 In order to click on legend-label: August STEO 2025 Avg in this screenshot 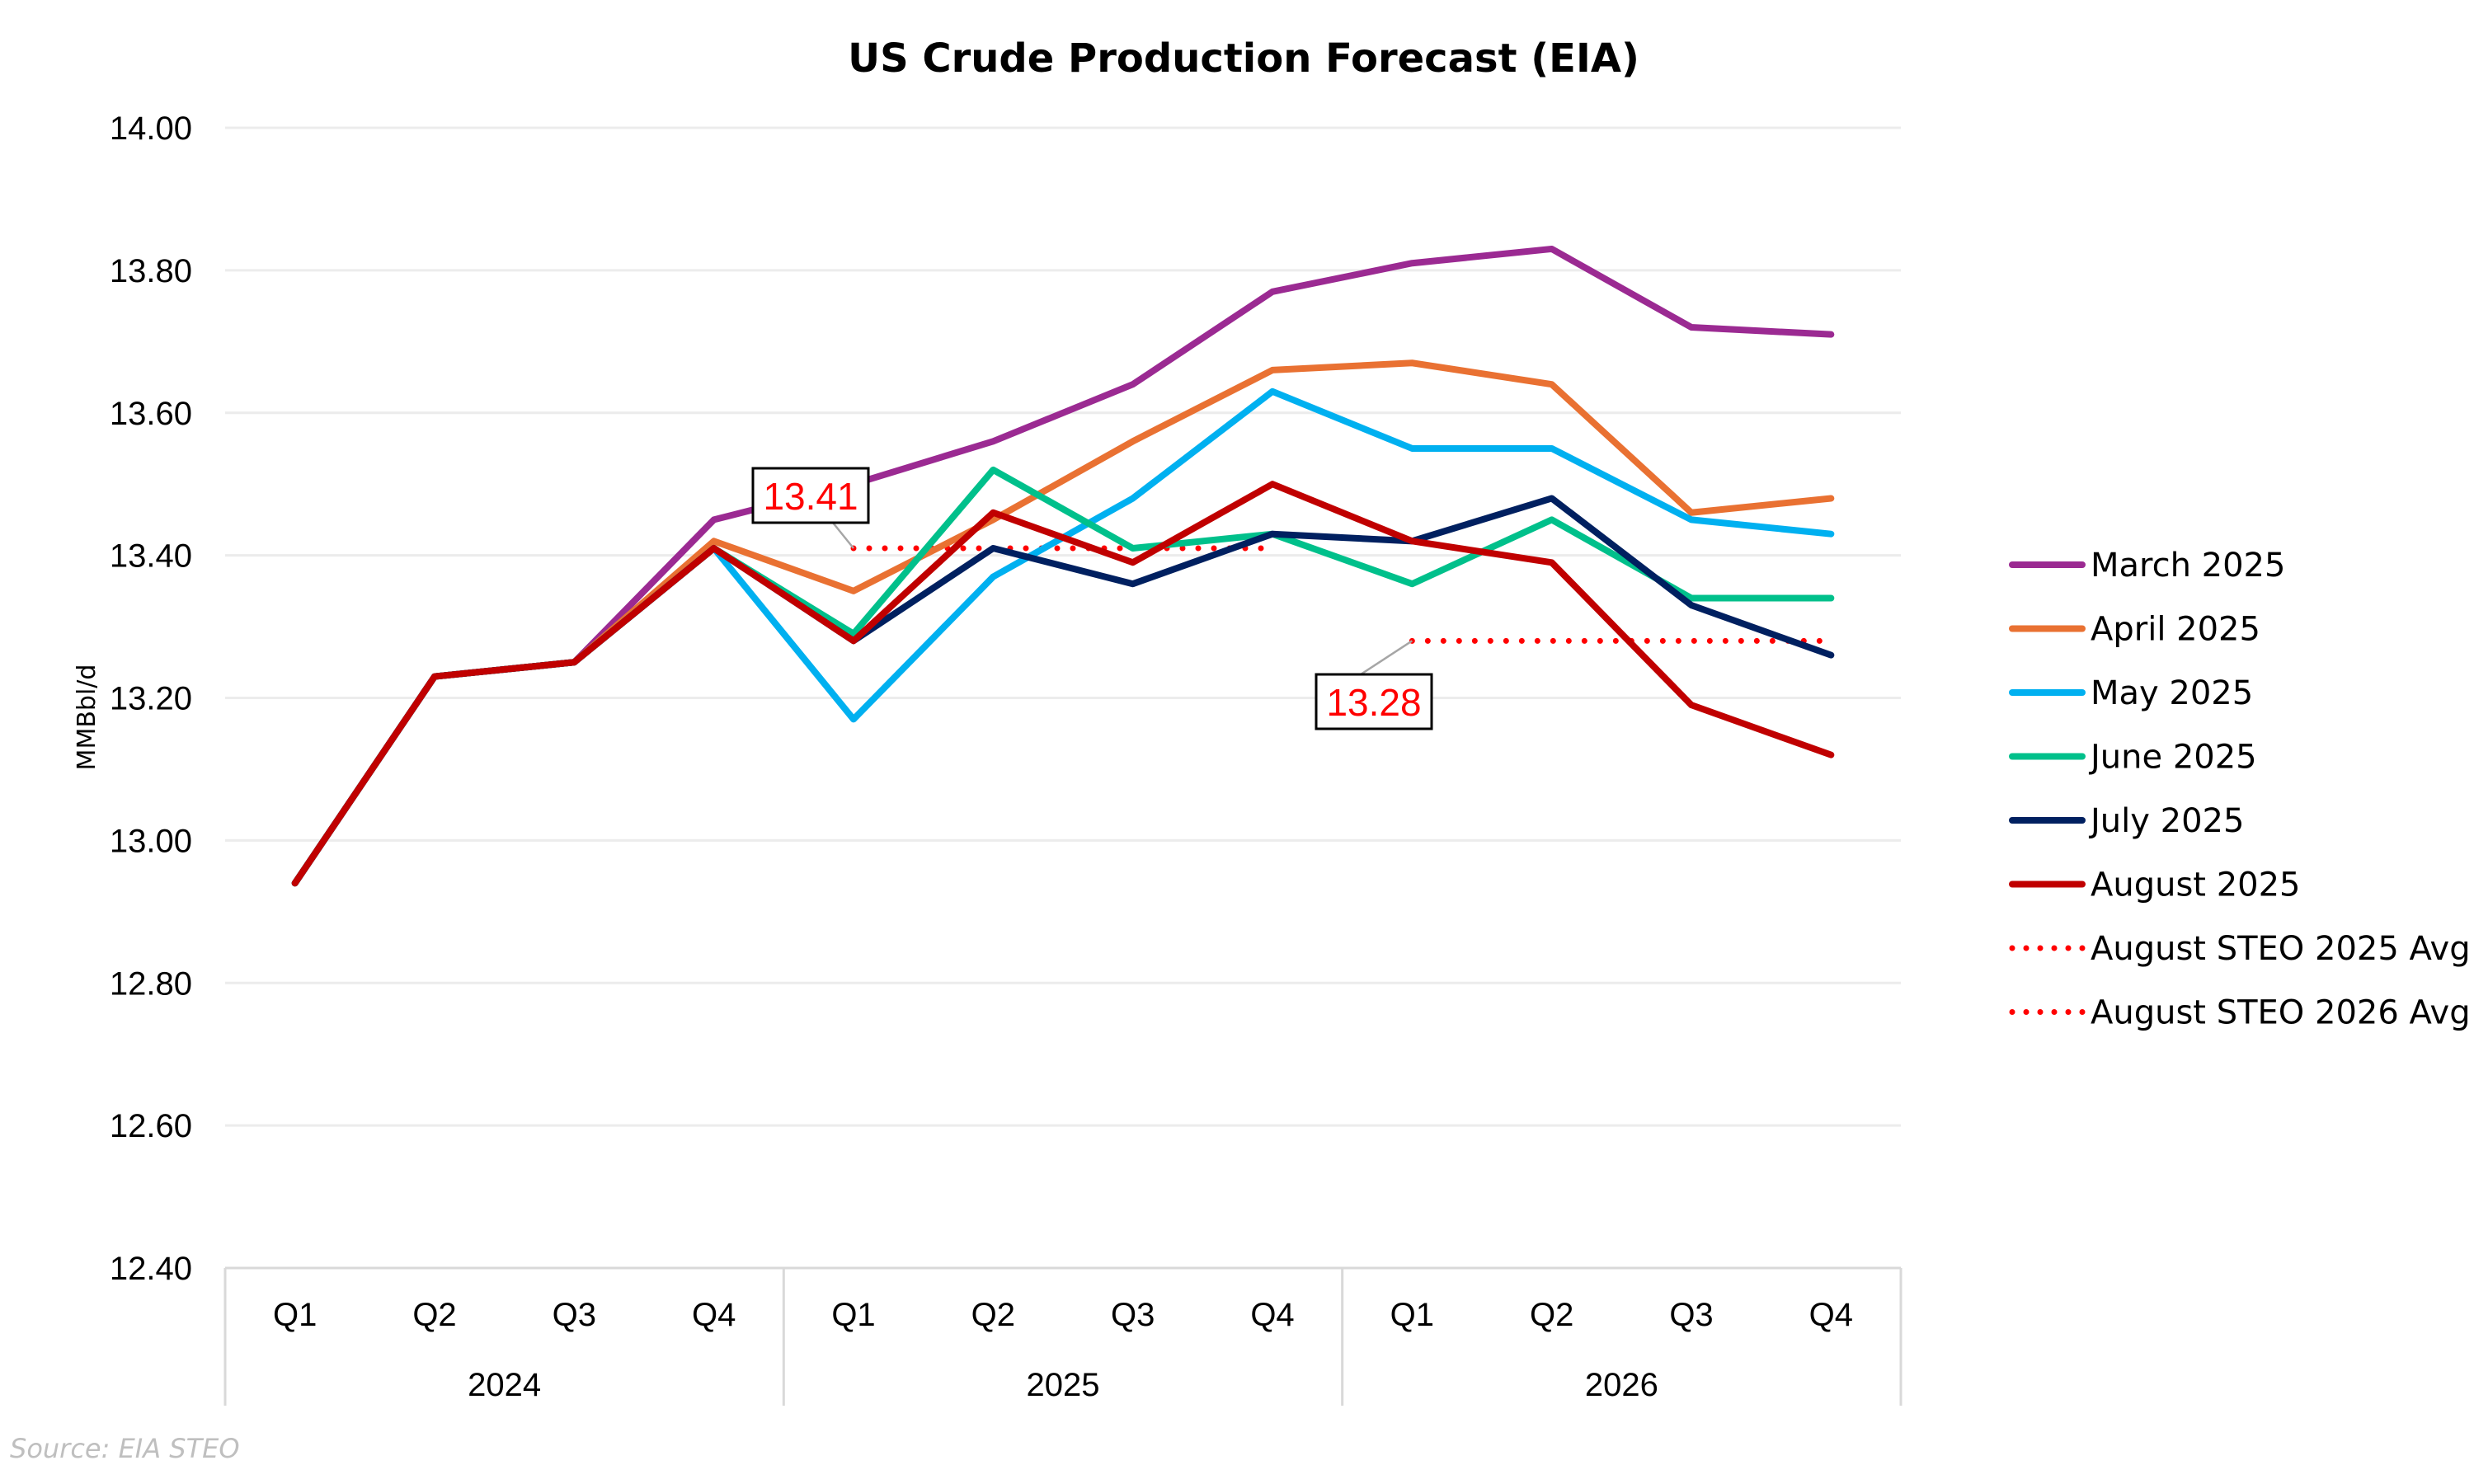, I will do `click(2281, 949)`.